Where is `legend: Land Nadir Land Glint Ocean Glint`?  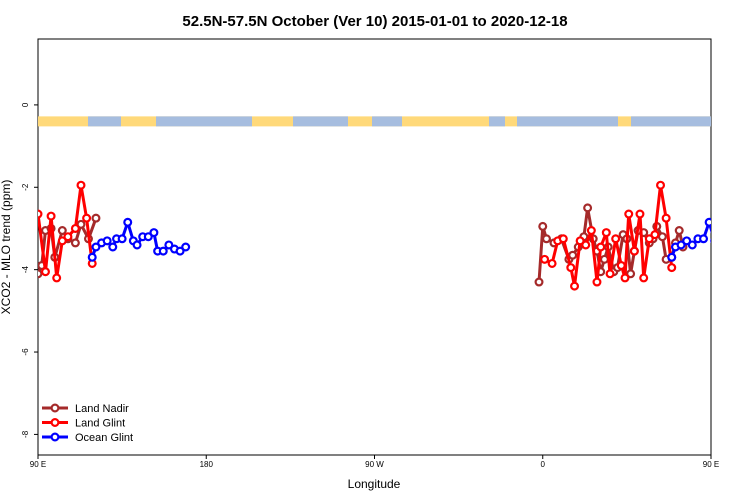
legend: Land Nadir Land Glint Ocean Glint is located at coordinates (87, 423).